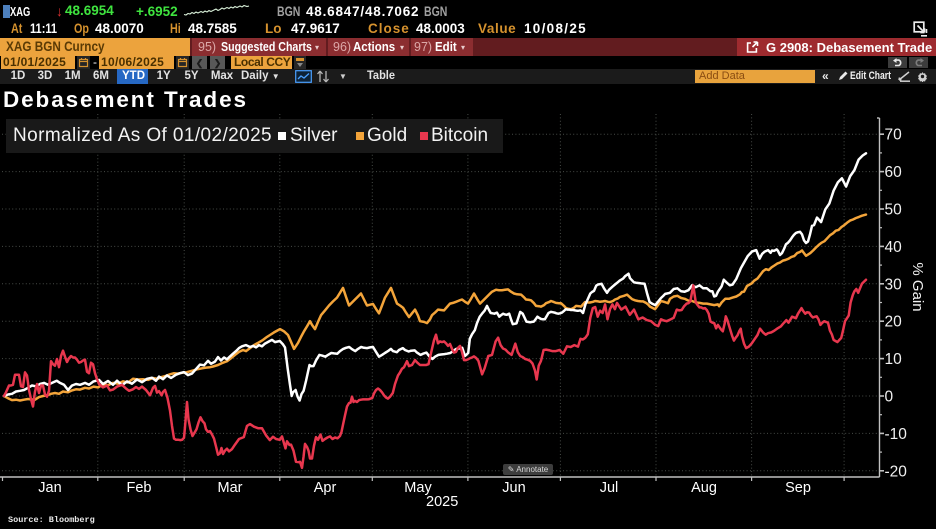 Image resolution: width=936 pixels, height=529 pixels. What do you see at coordinates (894, 284) in the screenshot?
I see `svg-text: 30` at bounding box center [894, 284].